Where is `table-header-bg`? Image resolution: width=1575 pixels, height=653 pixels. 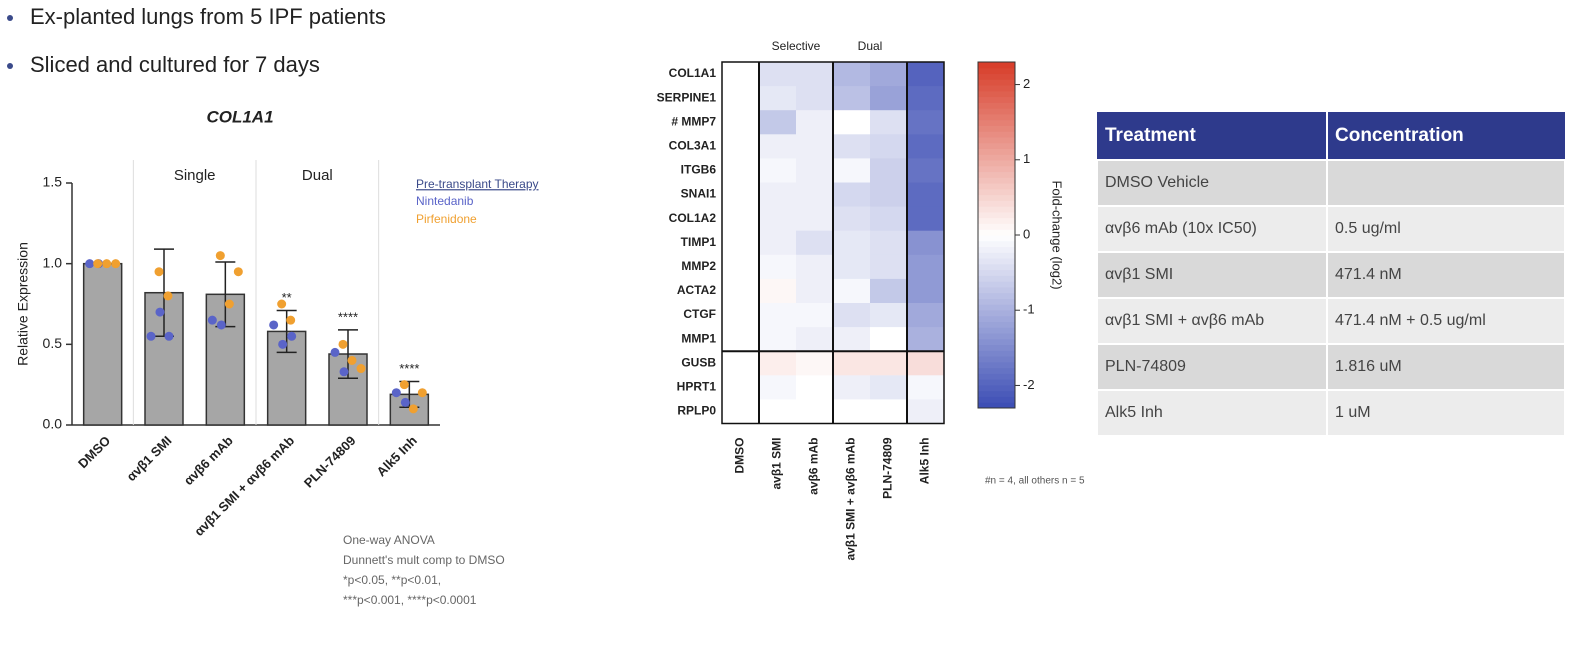 table-header-bg is located at coordinates (1331, 136).